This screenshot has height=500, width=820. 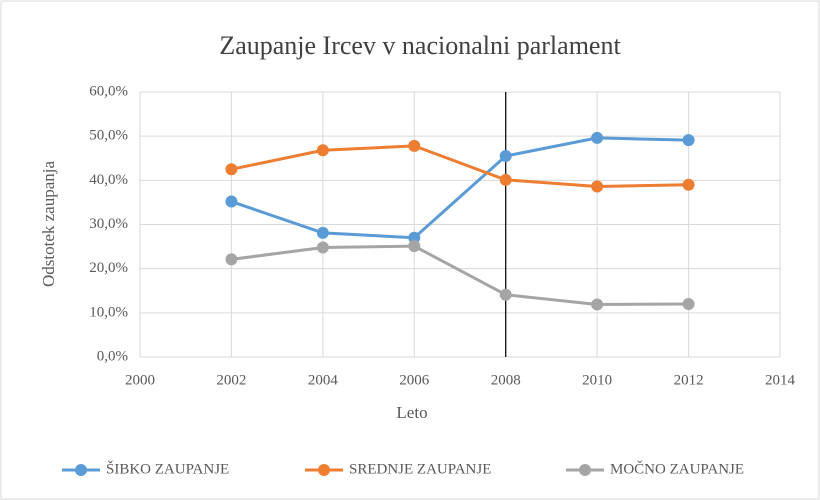 What do you see at coordinates (167, 468) in the screenshot?
I see `legend-label: ŠIBKO ZAUPANJE` at bounding box center [167, 468].